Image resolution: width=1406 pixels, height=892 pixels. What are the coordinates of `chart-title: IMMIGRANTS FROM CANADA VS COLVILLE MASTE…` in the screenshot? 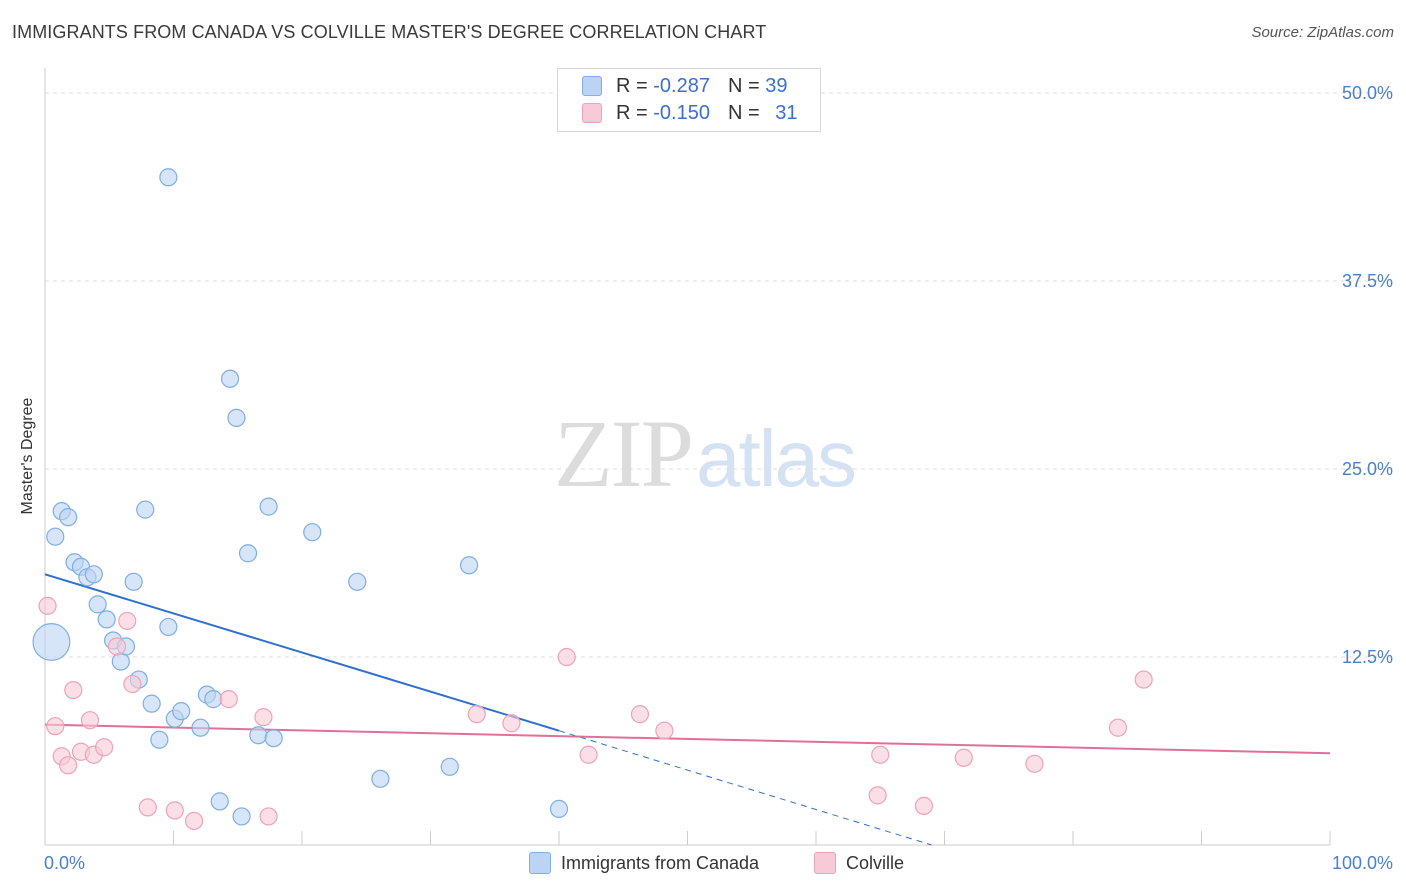 It's located at (389, 32).